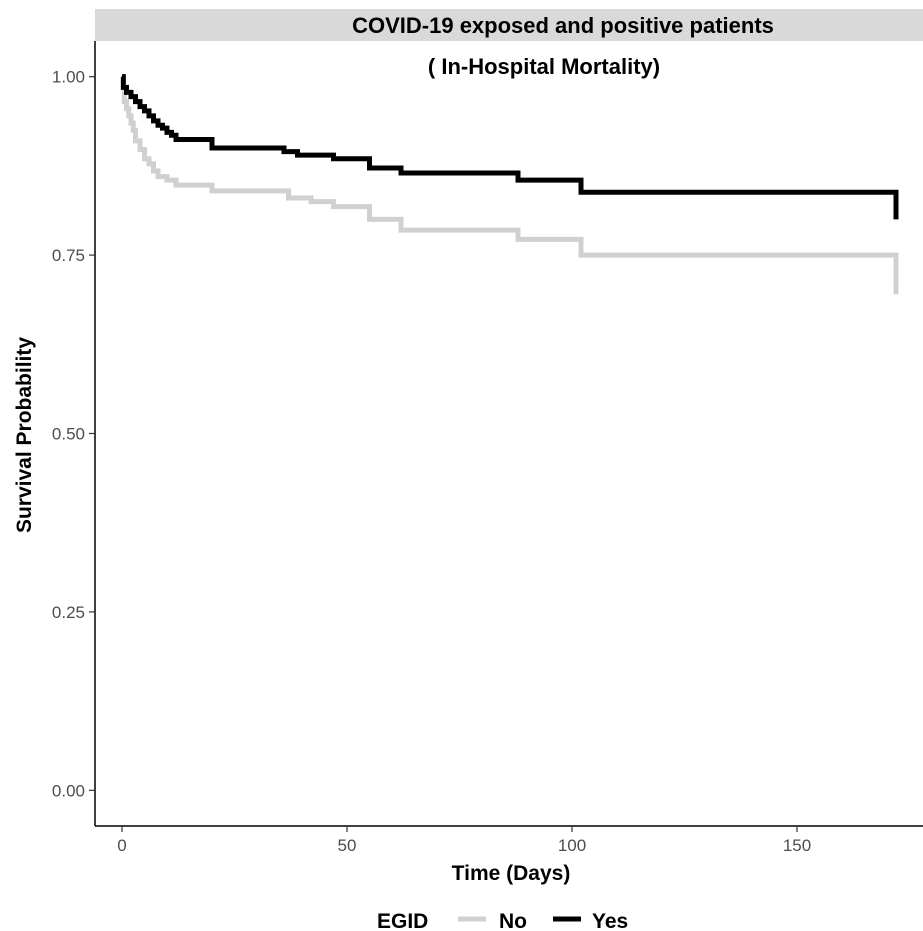  What do you see at coordinates (347, 845) in the screenshot?
I see `x-tick-label: 50` at bounding box center [347, 845].